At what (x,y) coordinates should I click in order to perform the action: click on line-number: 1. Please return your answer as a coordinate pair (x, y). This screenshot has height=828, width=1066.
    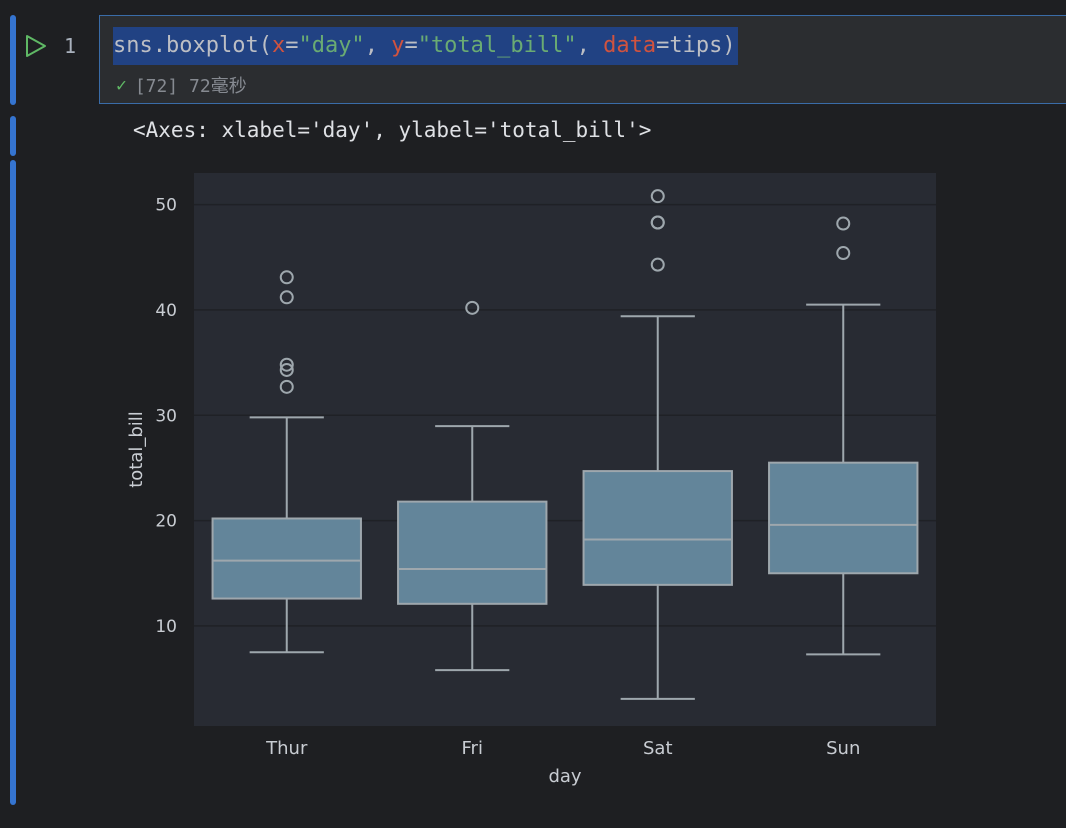
    Looking at the image, I should click on (70, 46).